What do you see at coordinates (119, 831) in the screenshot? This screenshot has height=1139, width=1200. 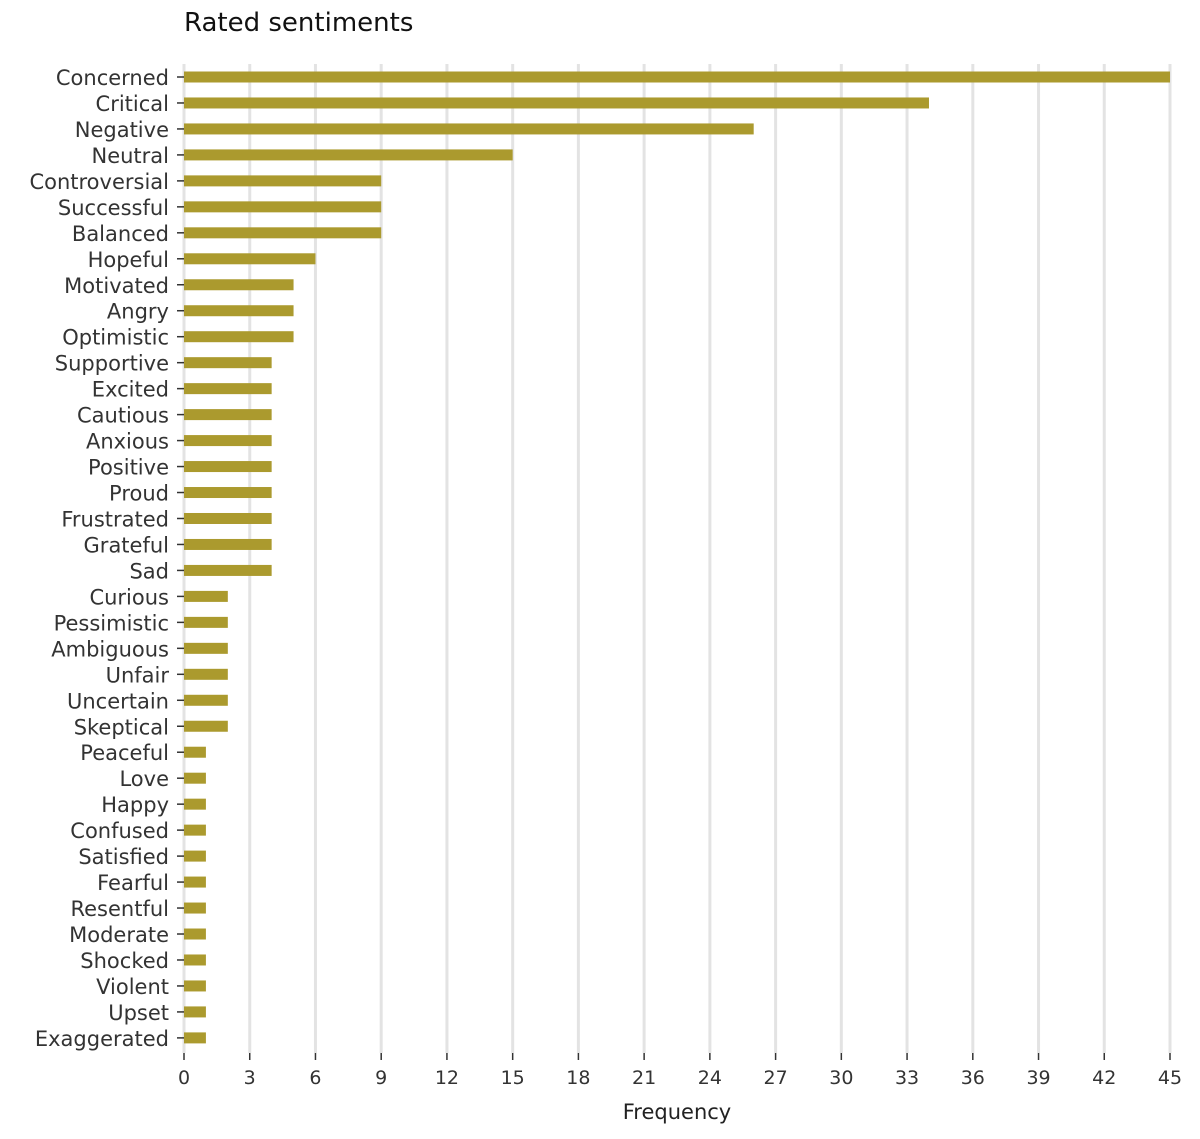 I see `category-label: Confused` at bounding box center [119, 831].